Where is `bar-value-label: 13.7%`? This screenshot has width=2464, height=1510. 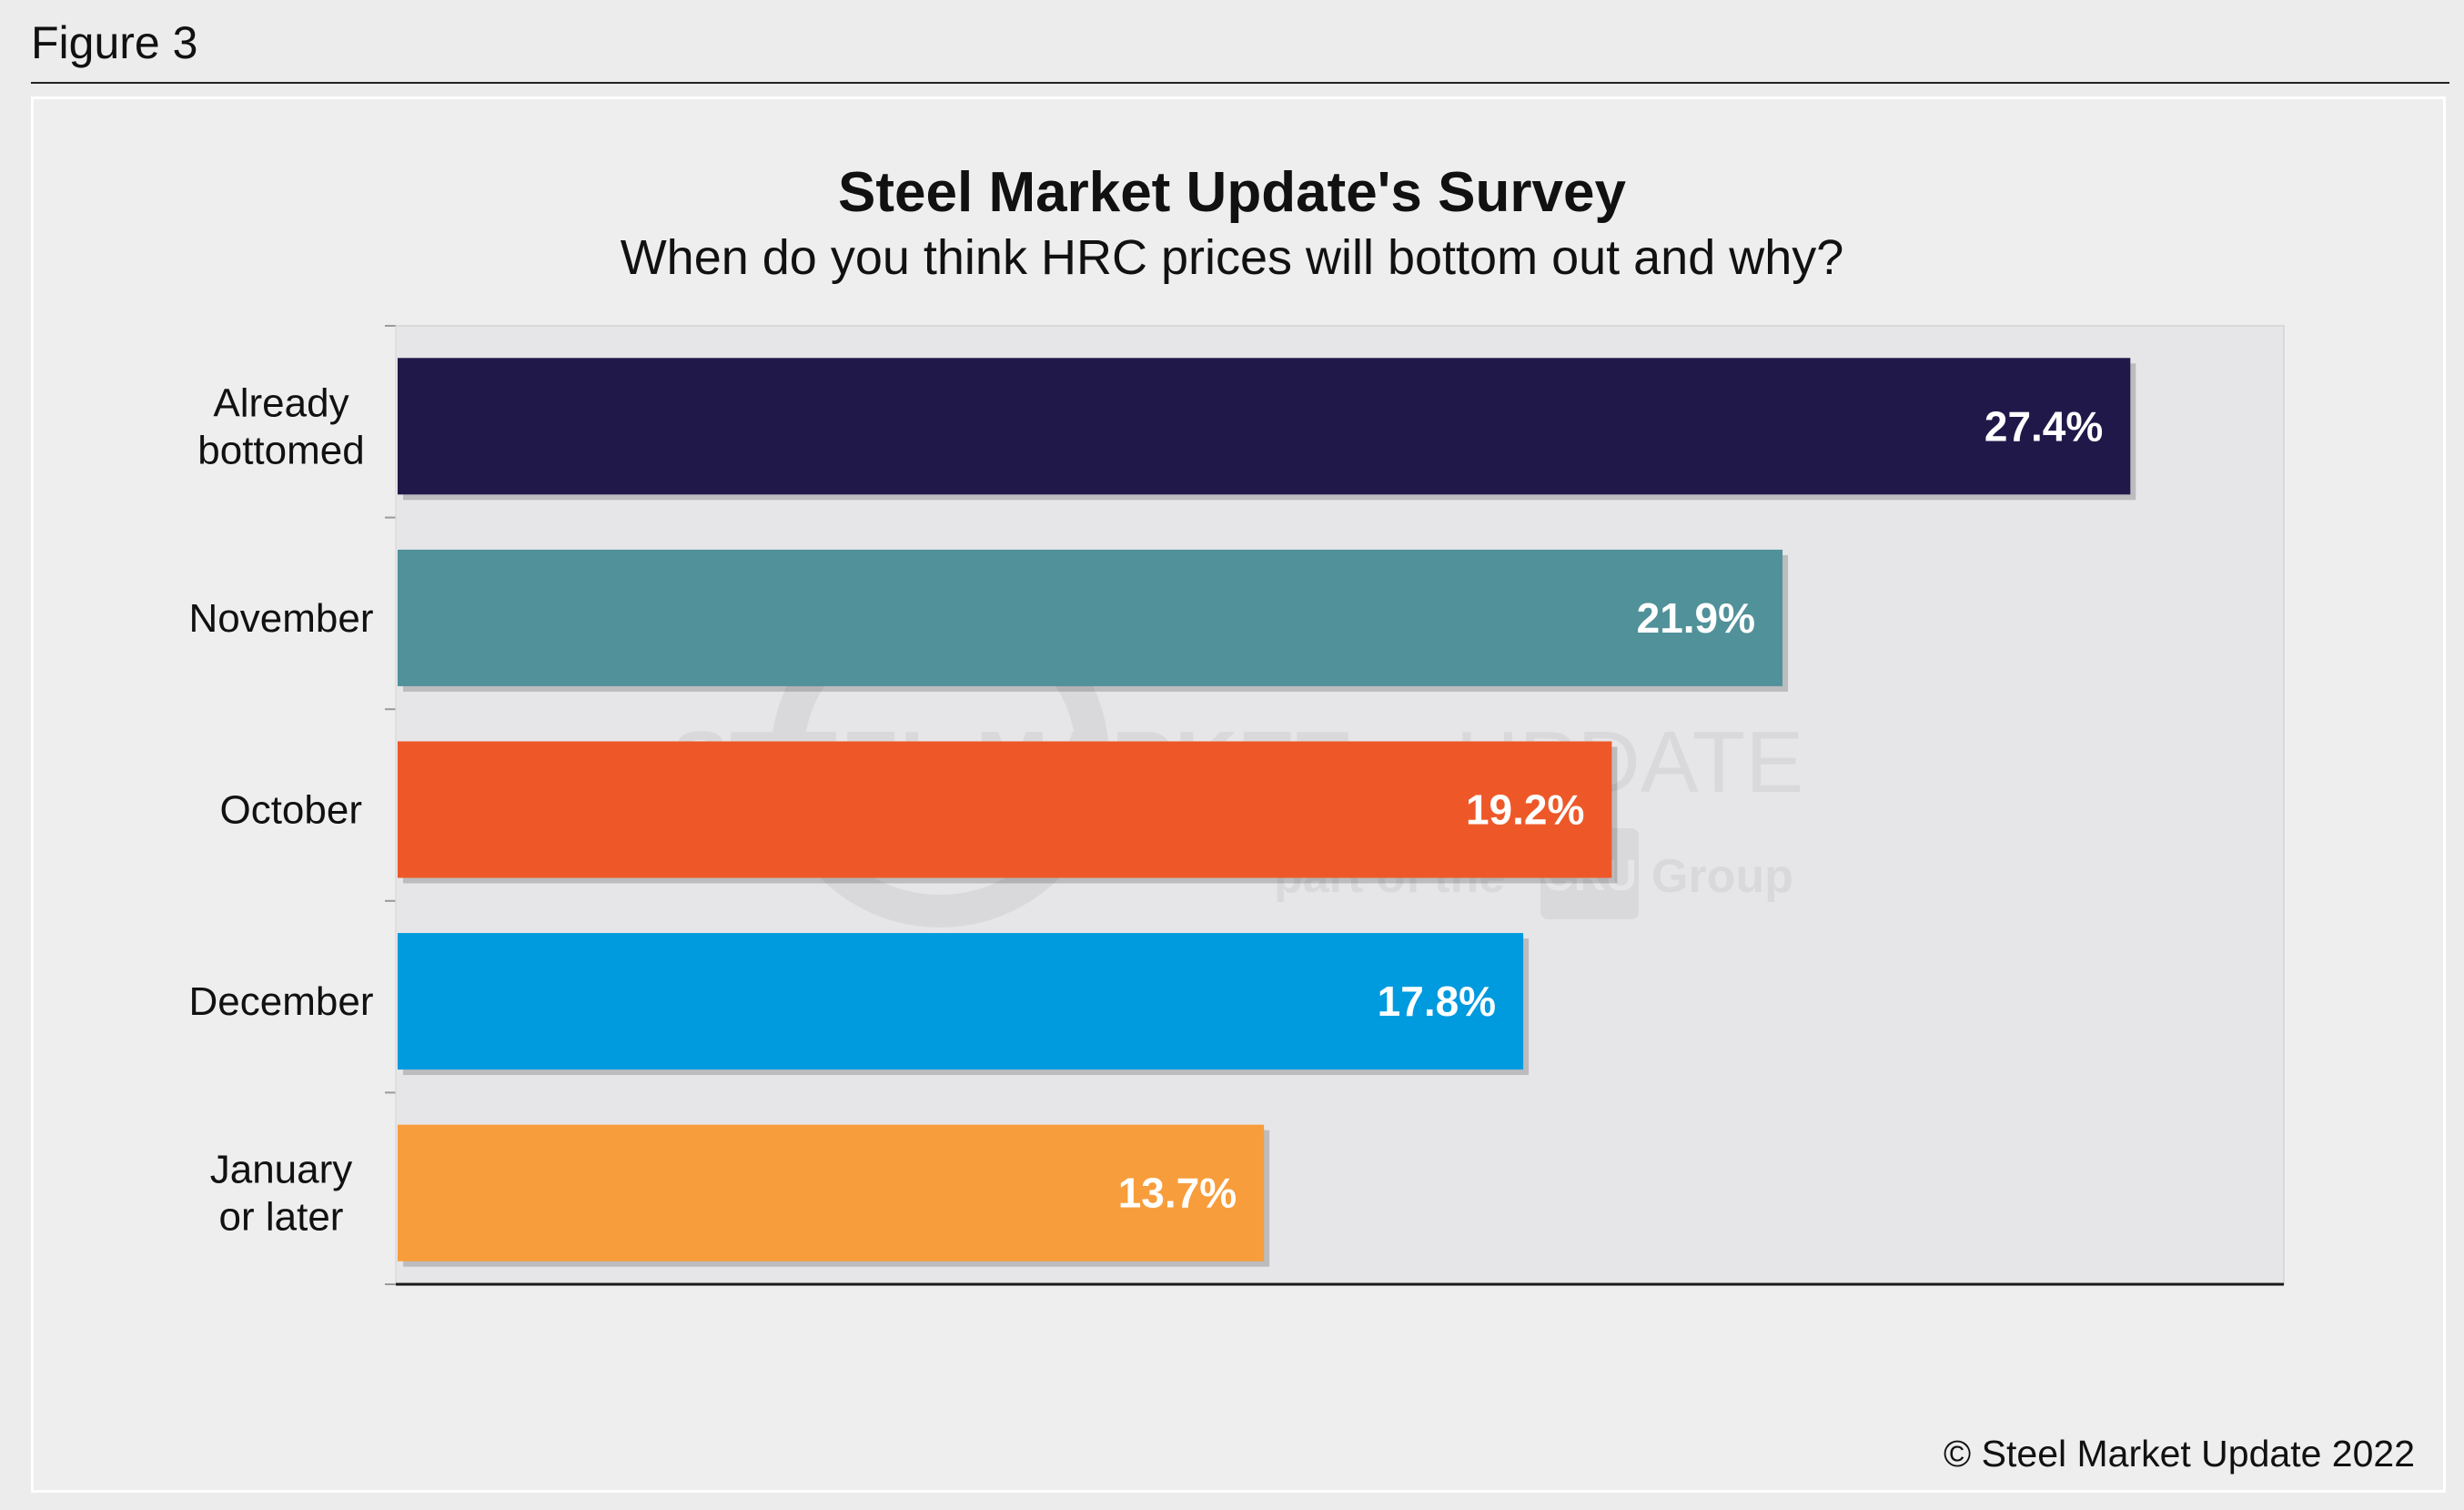 bar-value-label: 13.7% is located at coordinates (1177, 1193).